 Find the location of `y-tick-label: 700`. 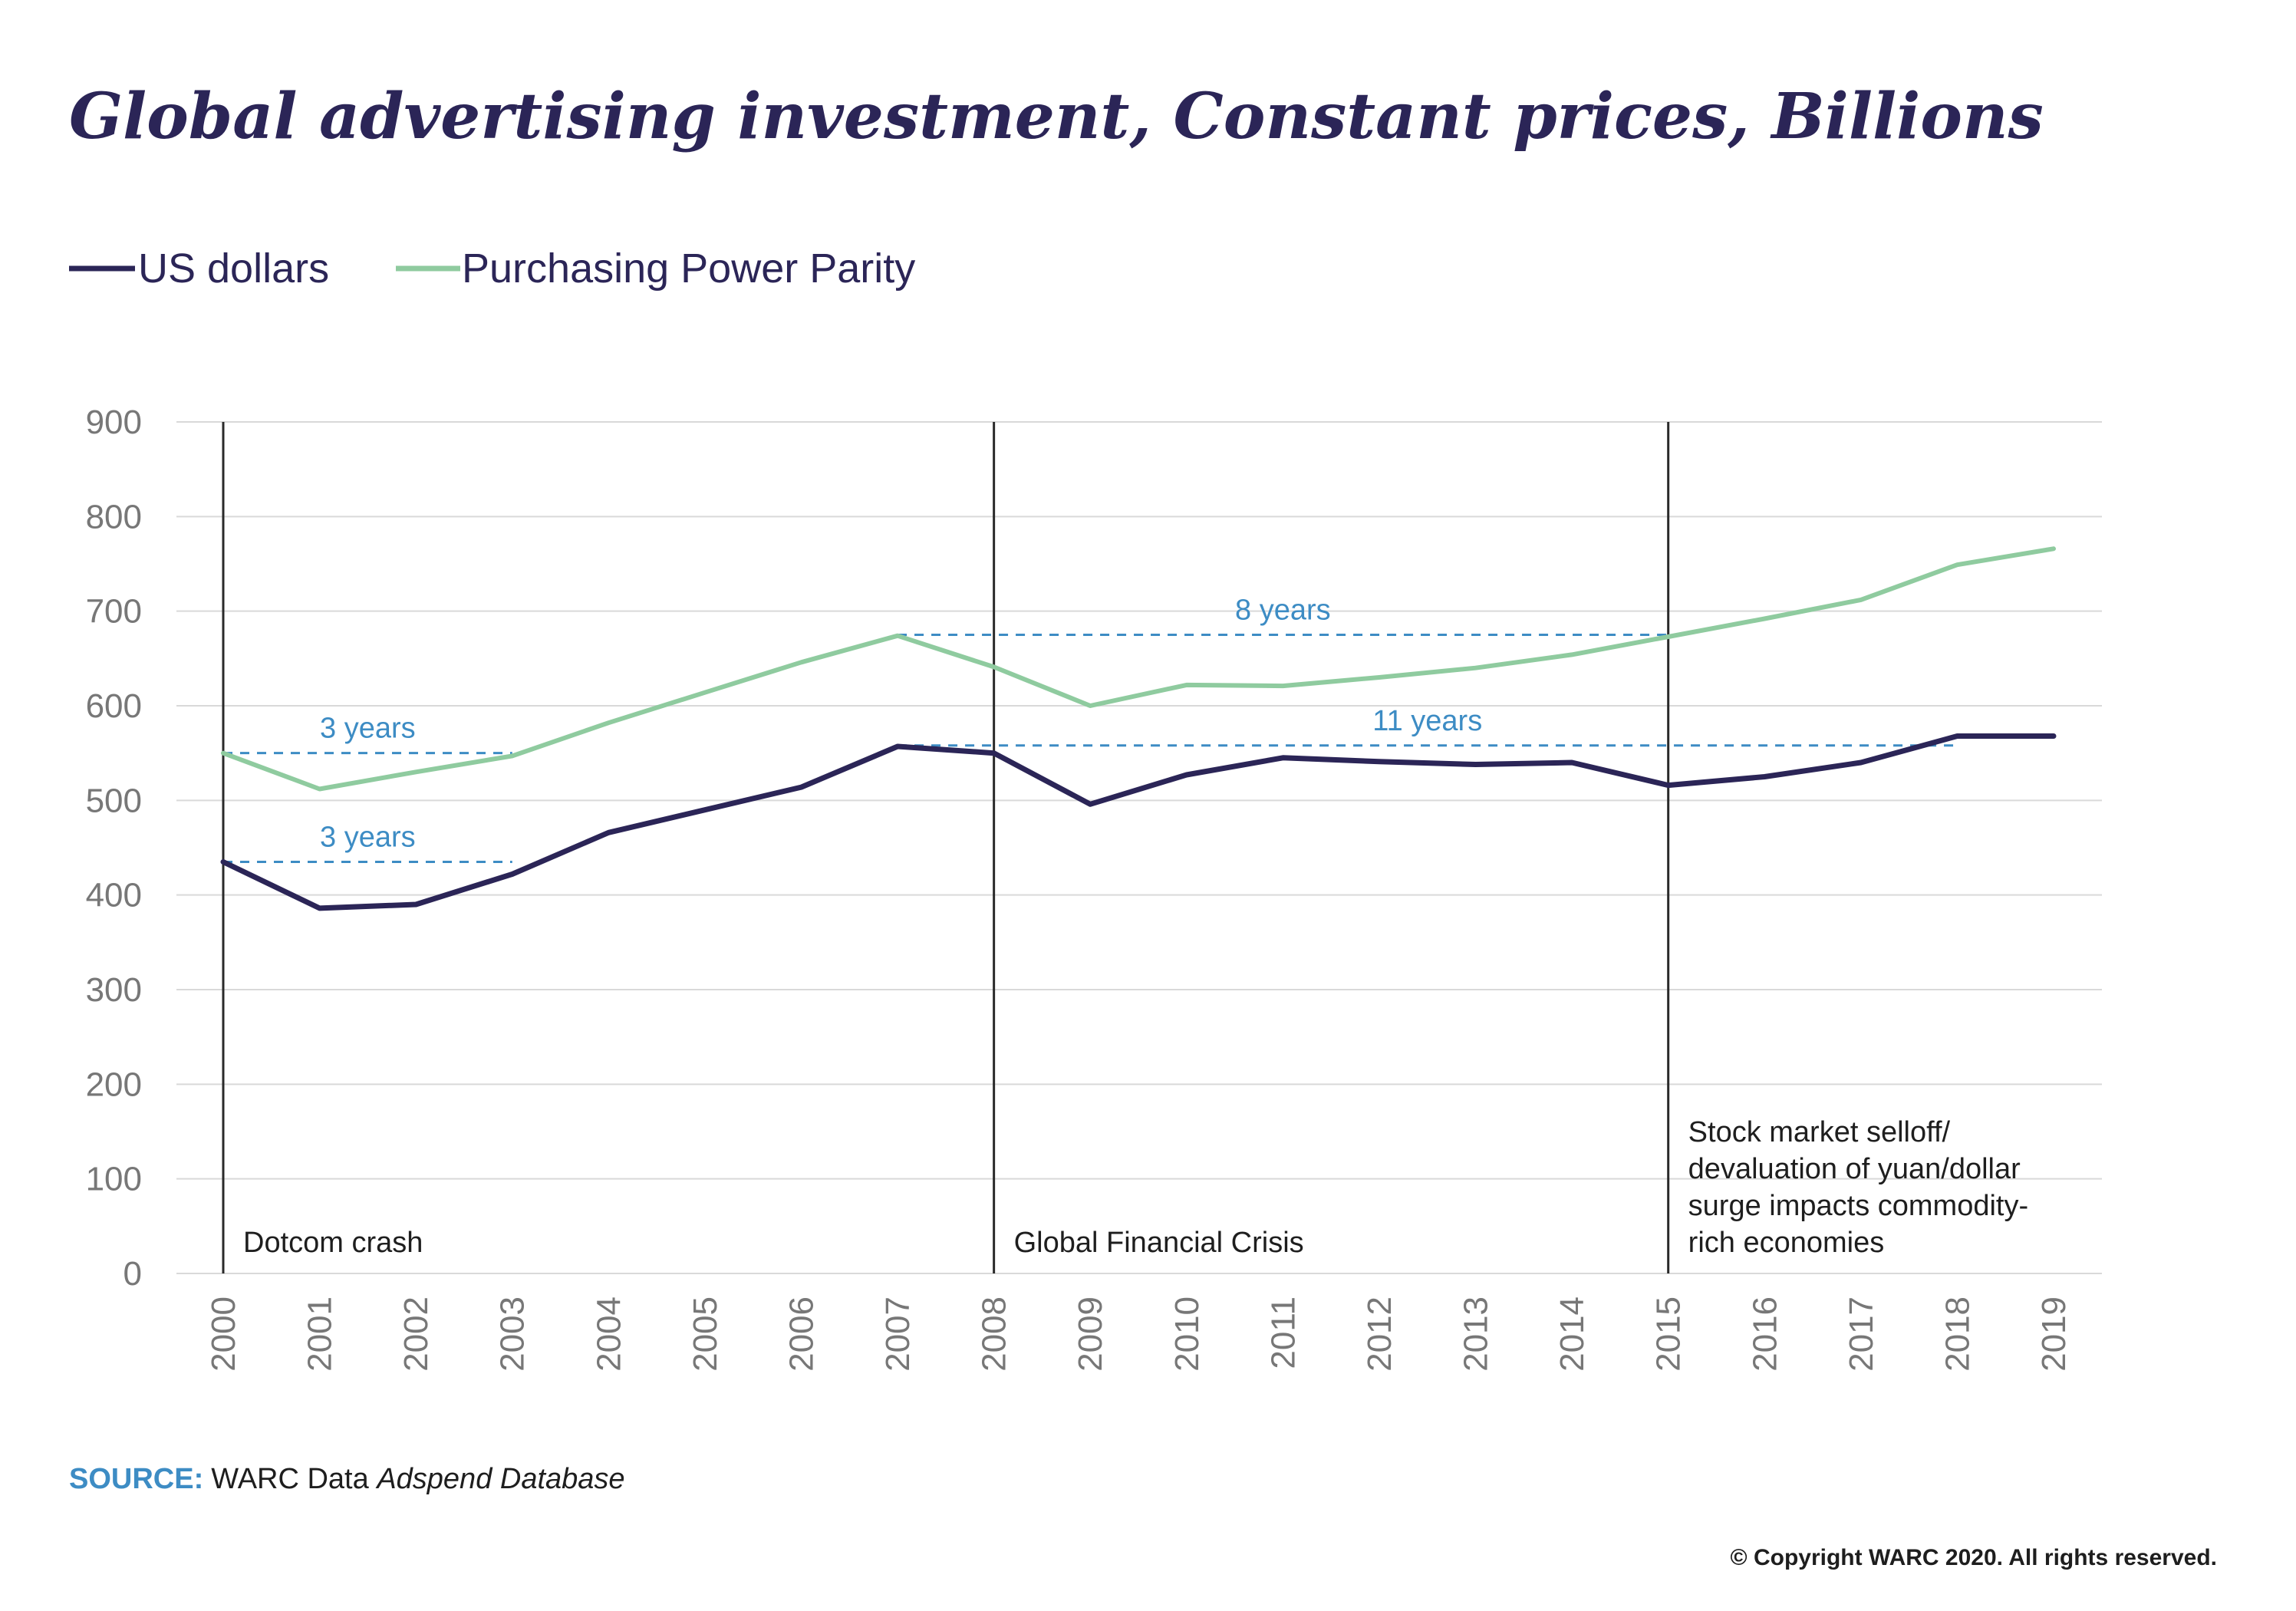

y-tick-label: 700 is located at coordinates (114, 612).